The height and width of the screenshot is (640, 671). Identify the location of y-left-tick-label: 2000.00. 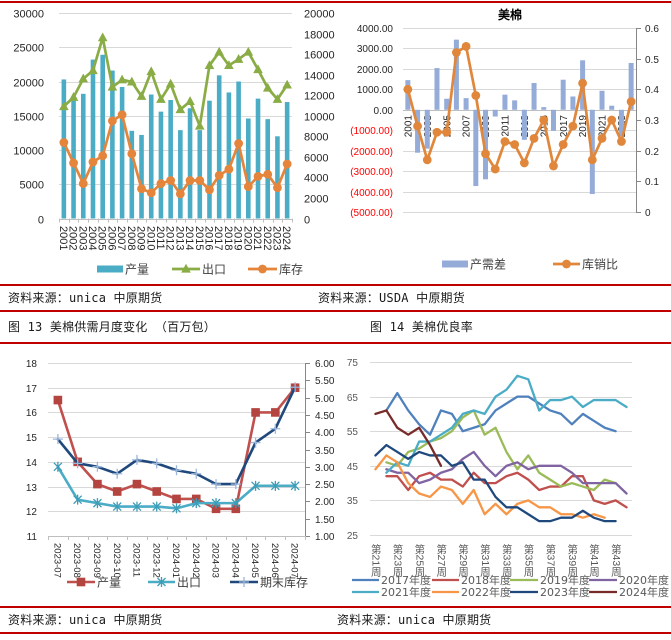
(375, 70).